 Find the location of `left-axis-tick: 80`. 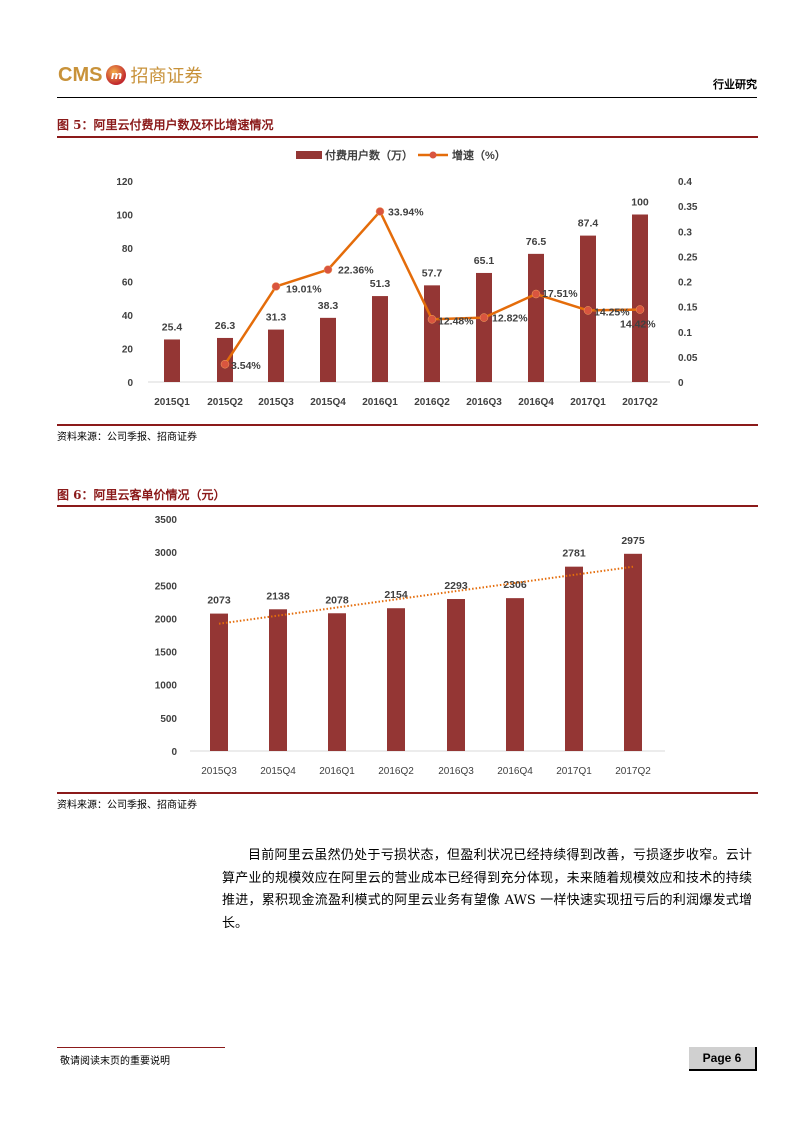

left-axis-tick: 80 is located at coordinates (128, 249).